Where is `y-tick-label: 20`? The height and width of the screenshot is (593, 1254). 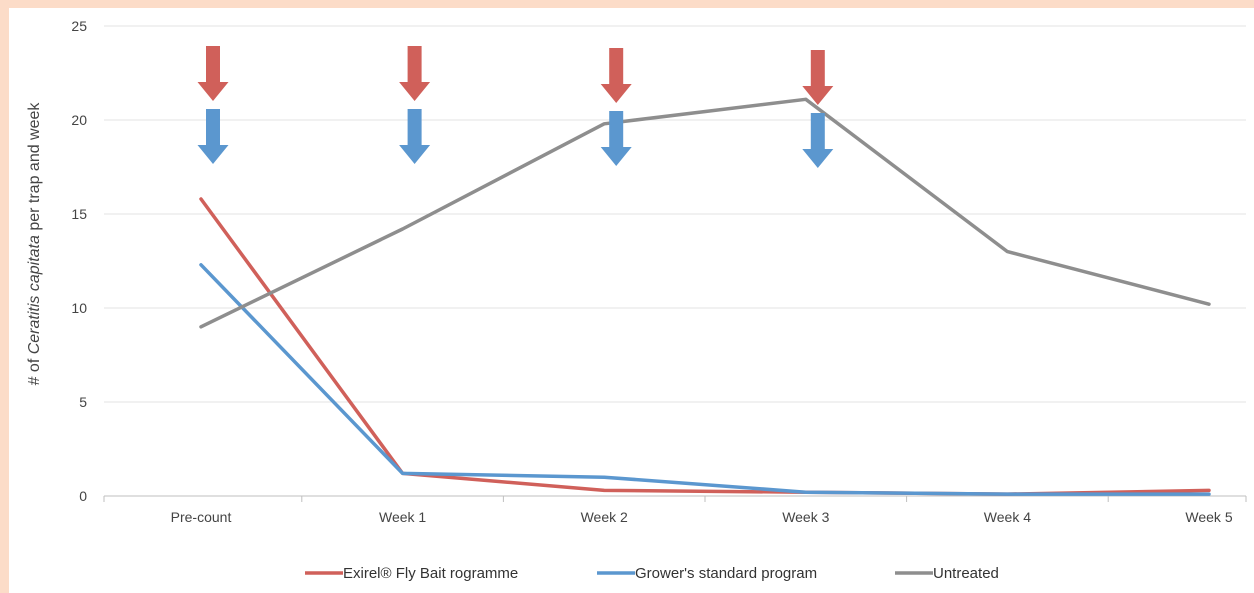 y-tick-label: 20 is located at coordinates (79, 120).